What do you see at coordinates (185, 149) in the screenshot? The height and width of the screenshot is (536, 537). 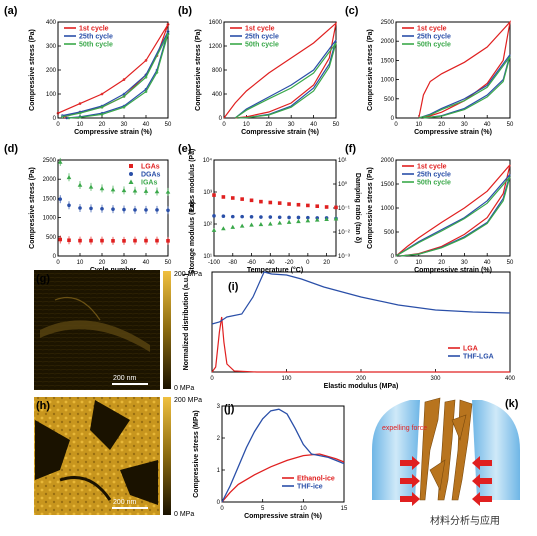 I see `panel-label-e: (e)` at bounding box center [185, 149].